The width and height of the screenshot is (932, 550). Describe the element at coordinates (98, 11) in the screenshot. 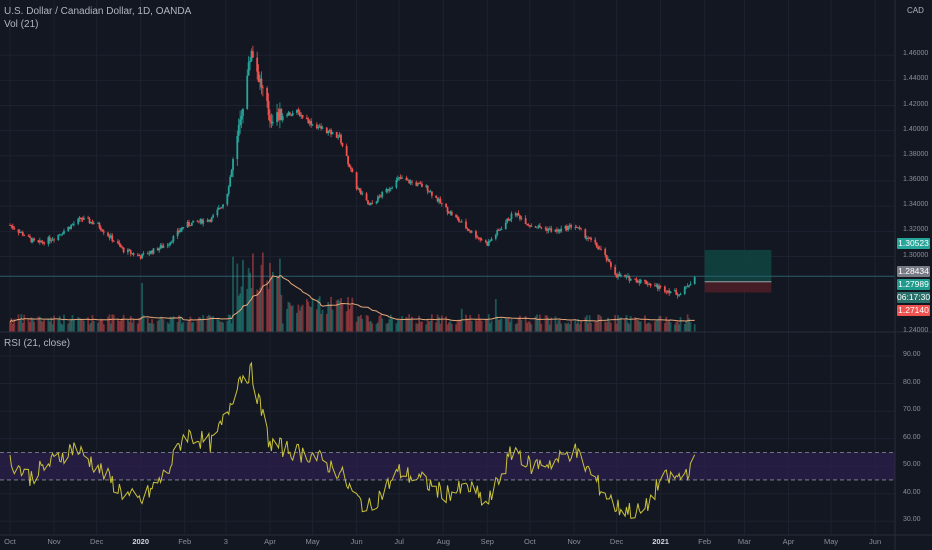

I see `symbol-title: U.S. Dollar / Canadian Dollar, 1D, OANDA` at that location.